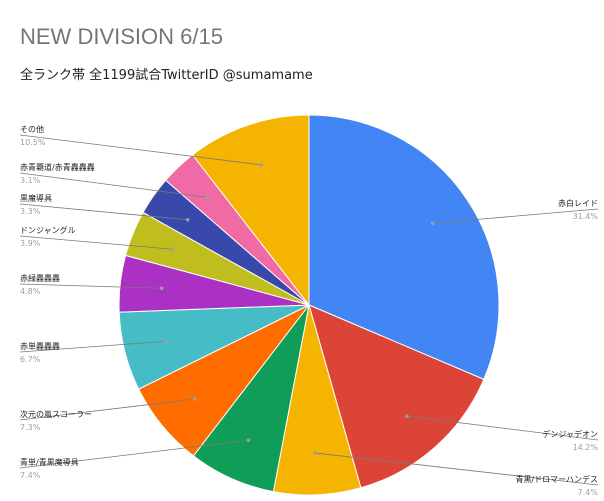 The image size is (604, 501). I want to click on slice-percent: 6.7%, so click(30, 359).